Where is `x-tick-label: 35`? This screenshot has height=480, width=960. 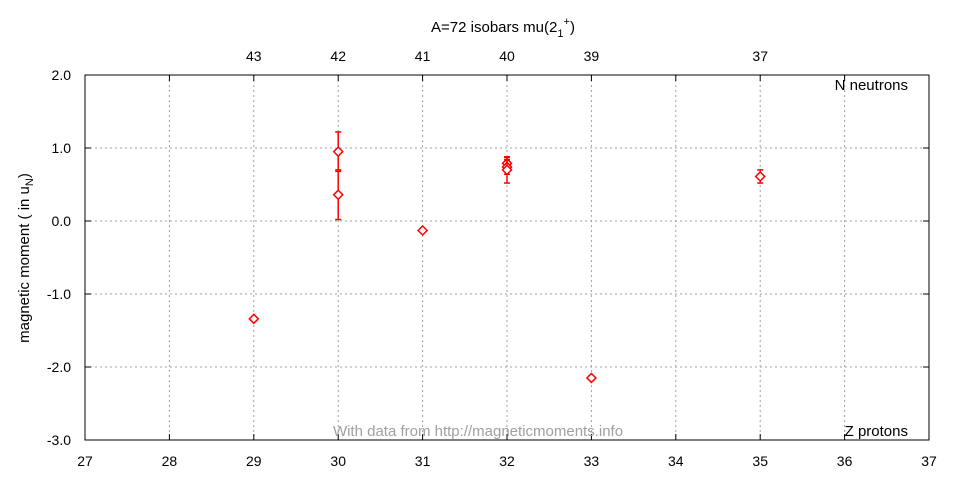 x-tick-label: 35 is located at coordinates (760, 461).